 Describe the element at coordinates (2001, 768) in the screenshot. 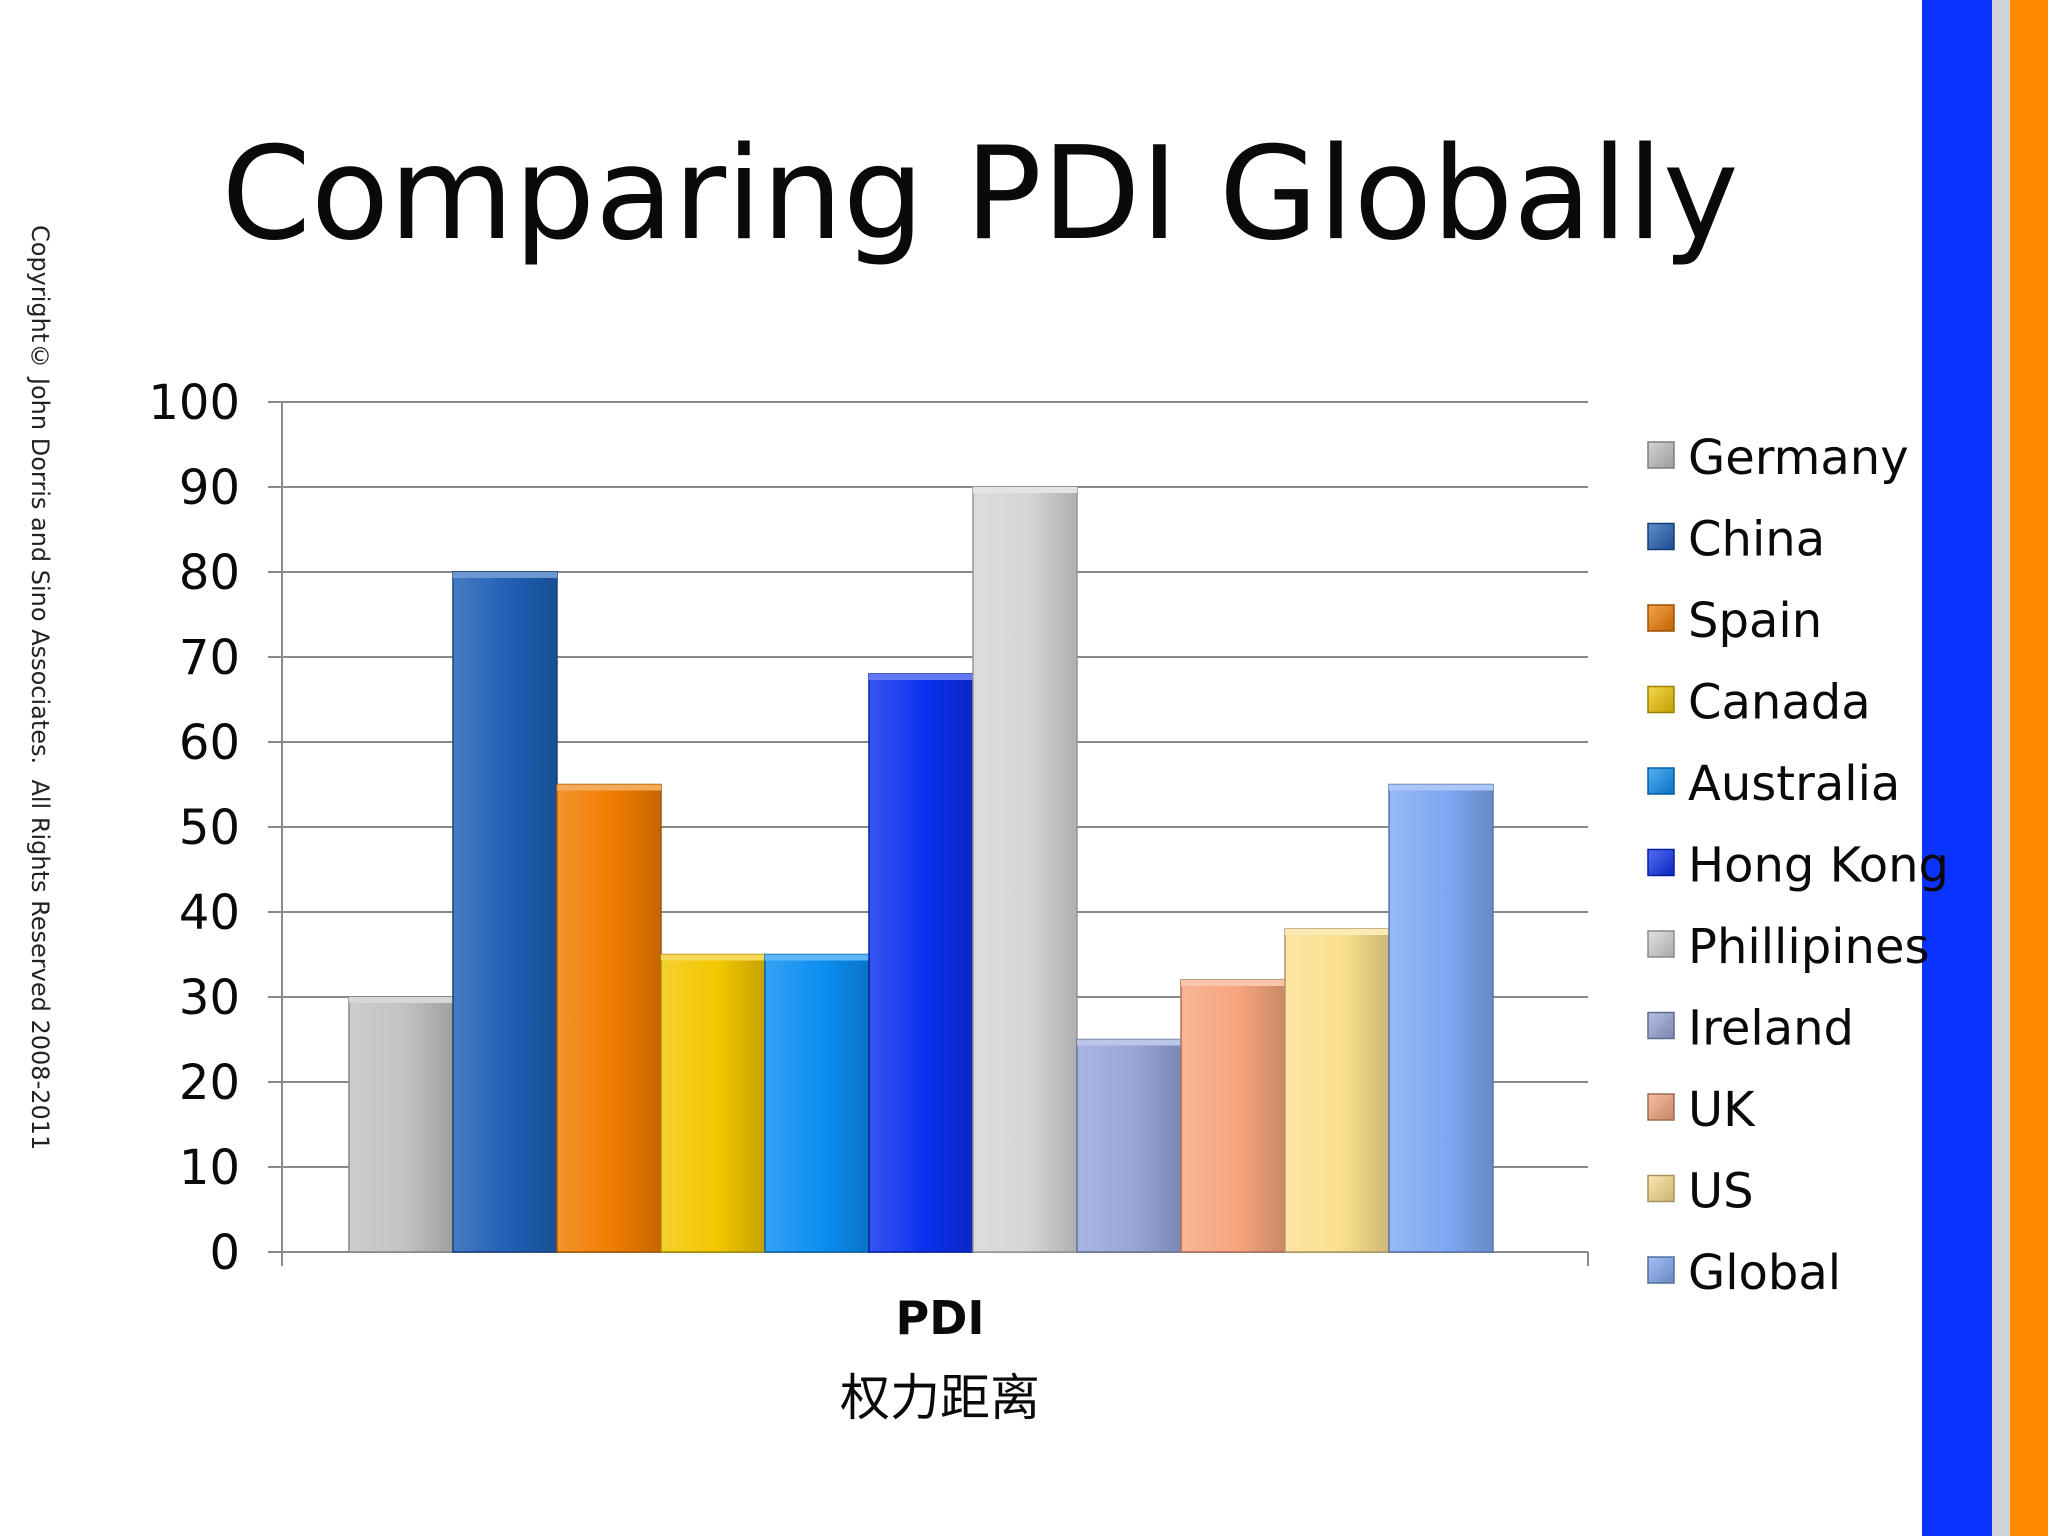

I see `side-stripe-gray` at that location.